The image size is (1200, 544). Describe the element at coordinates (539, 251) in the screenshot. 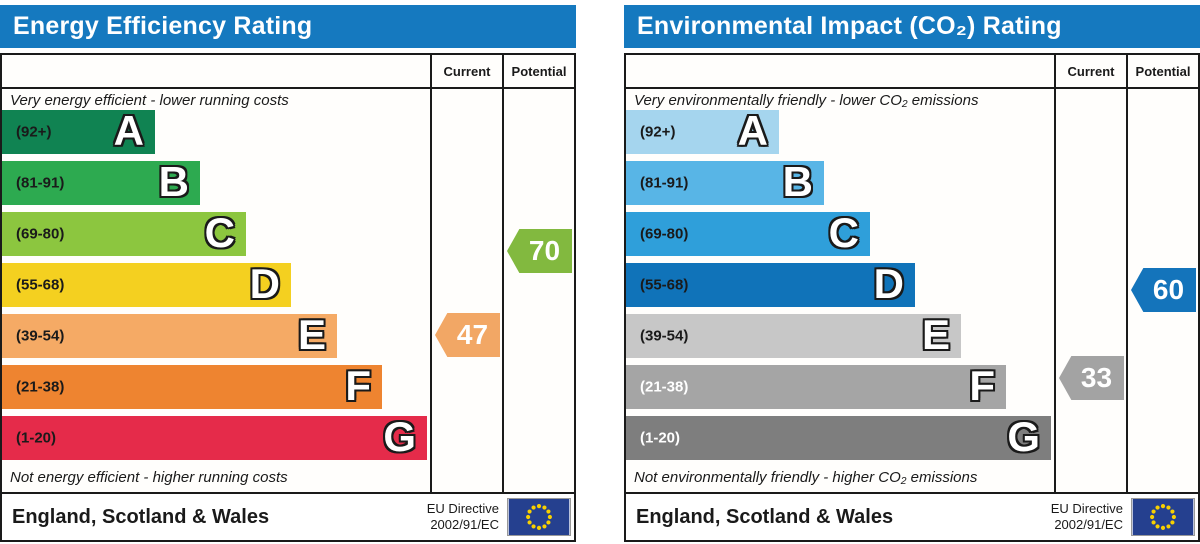

I see `potential-rating-arrow: 70` at that location.